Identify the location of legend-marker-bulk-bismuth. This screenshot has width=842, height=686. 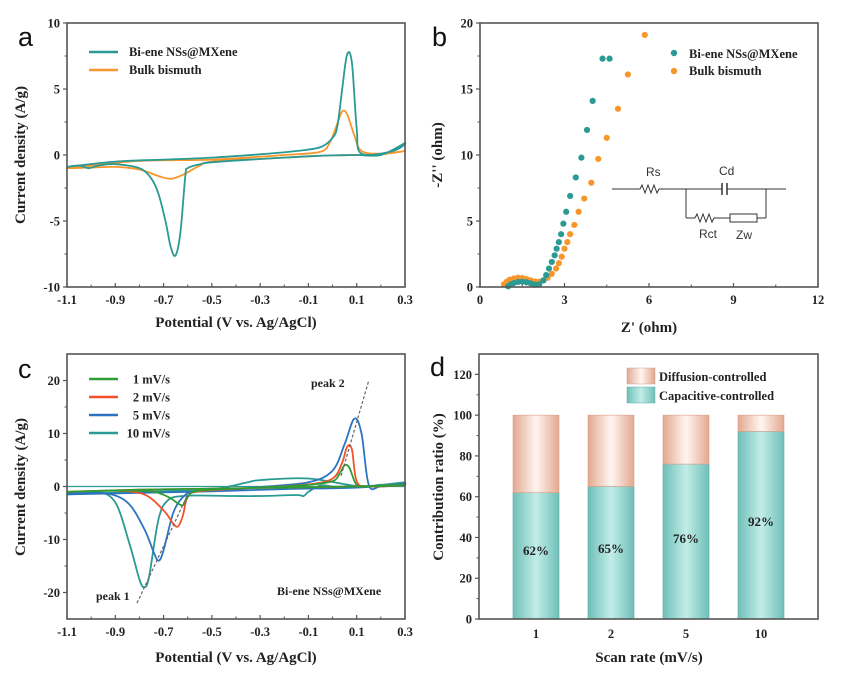
(674, 71).